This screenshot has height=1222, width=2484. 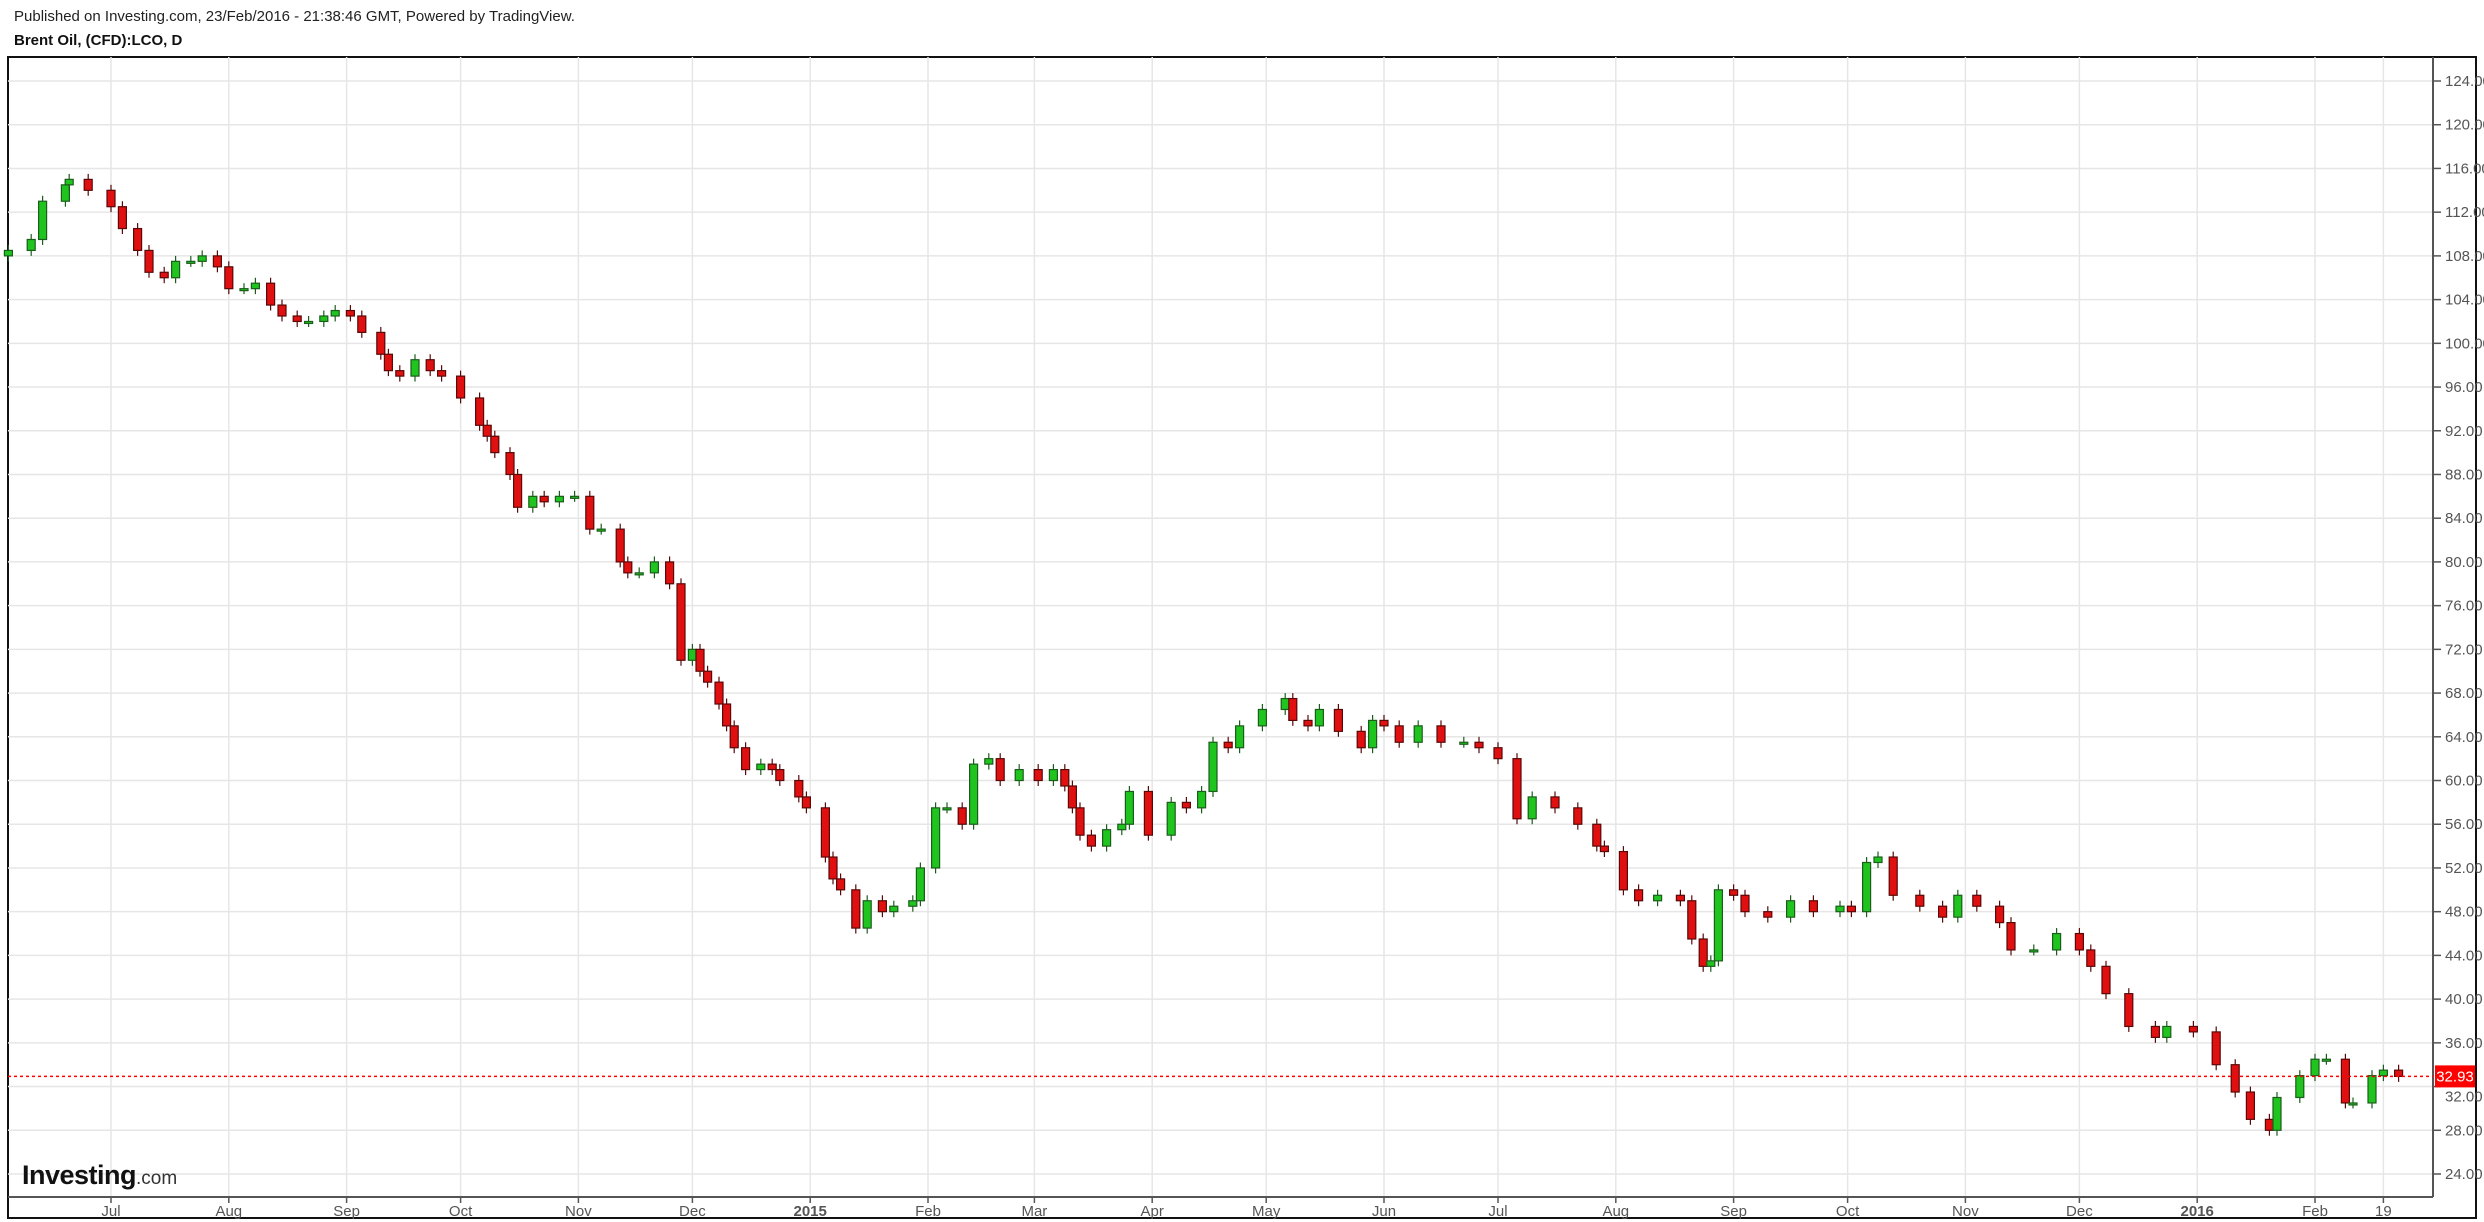 I want to click on last-price-label: 32.93, so click(x=2455, y=1076).